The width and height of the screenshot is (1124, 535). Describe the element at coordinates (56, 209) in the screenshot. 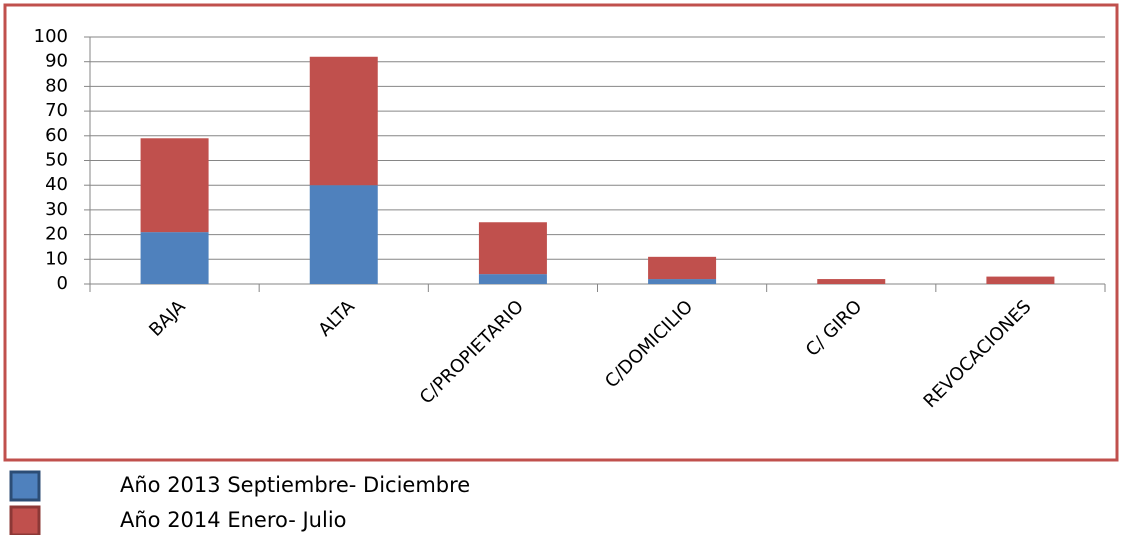

I see `y-tick-label: 30` at that location.